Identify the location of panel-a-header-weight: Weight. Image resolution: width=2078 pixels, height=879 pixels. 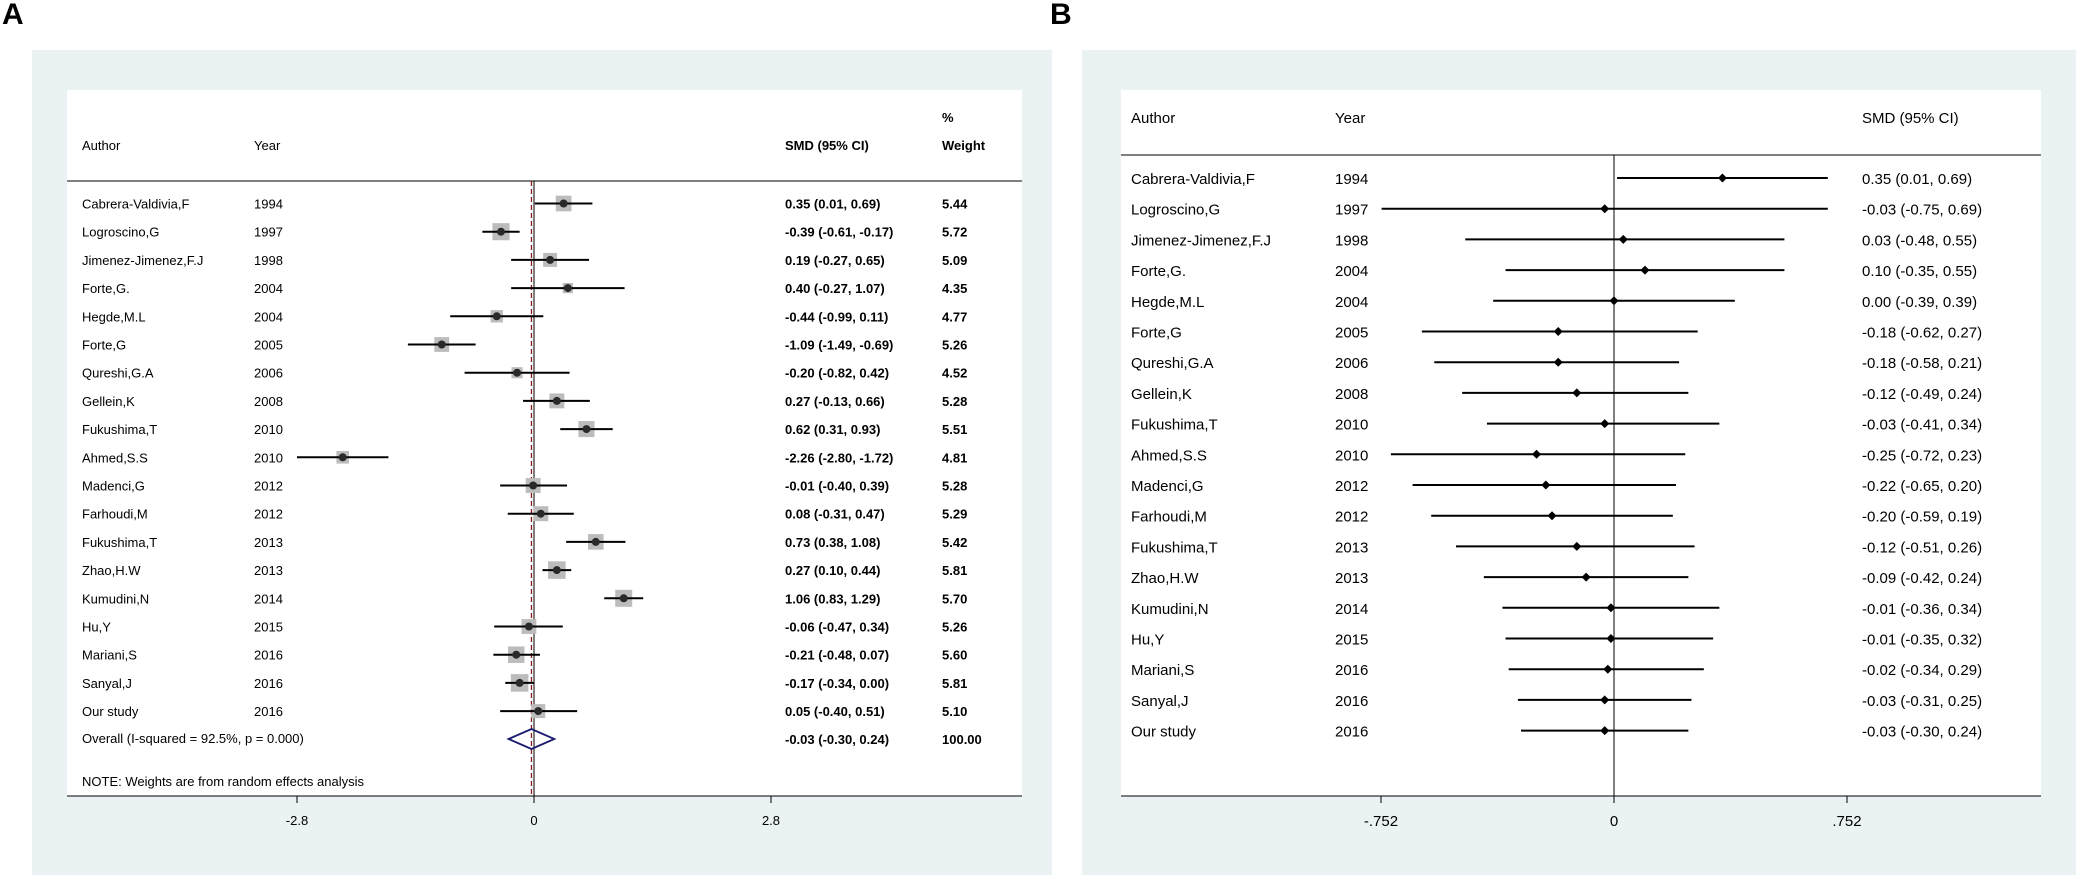
(964, 145).